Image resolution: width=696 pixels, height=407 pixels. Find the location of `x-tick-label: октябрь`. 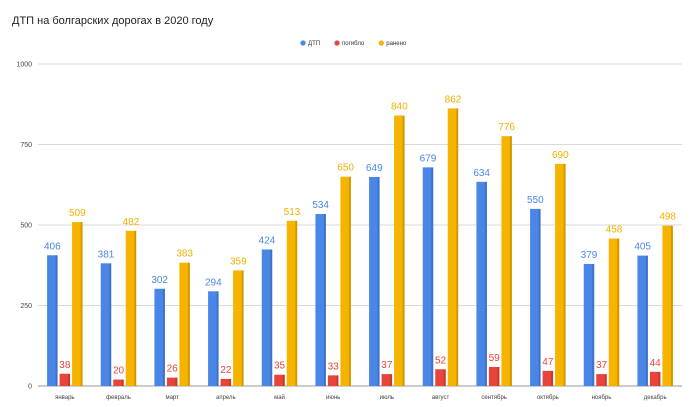

x-tick-label: октябрь is located at coordinates (548, 398).